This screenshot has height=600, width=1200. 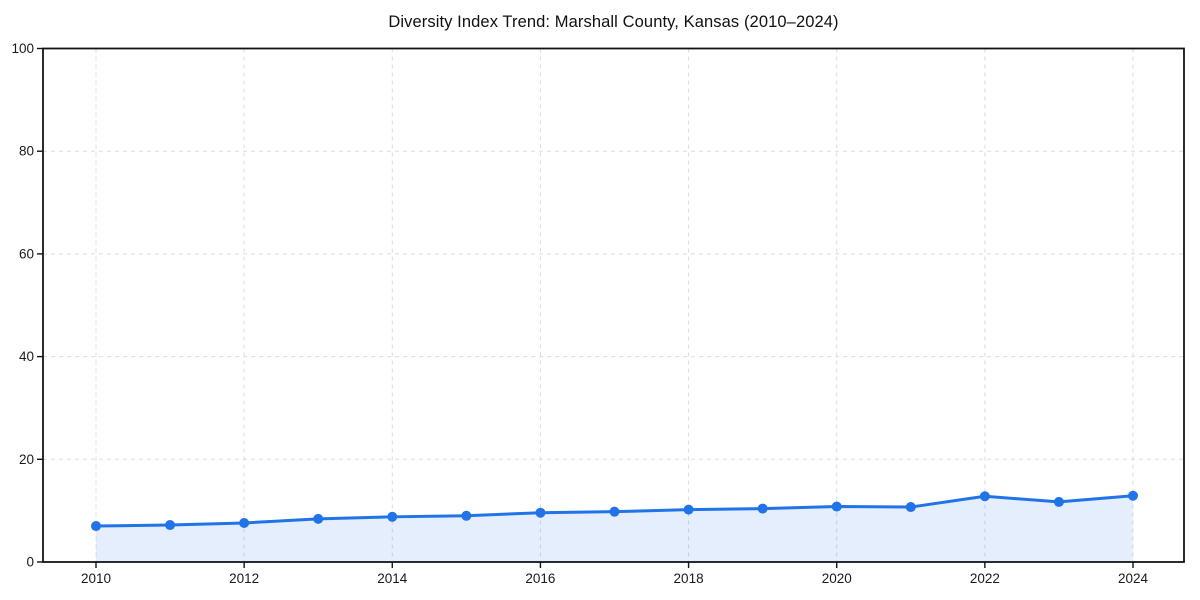 I want to click on x-tick-label: 2018, so click(x=689, y=578).